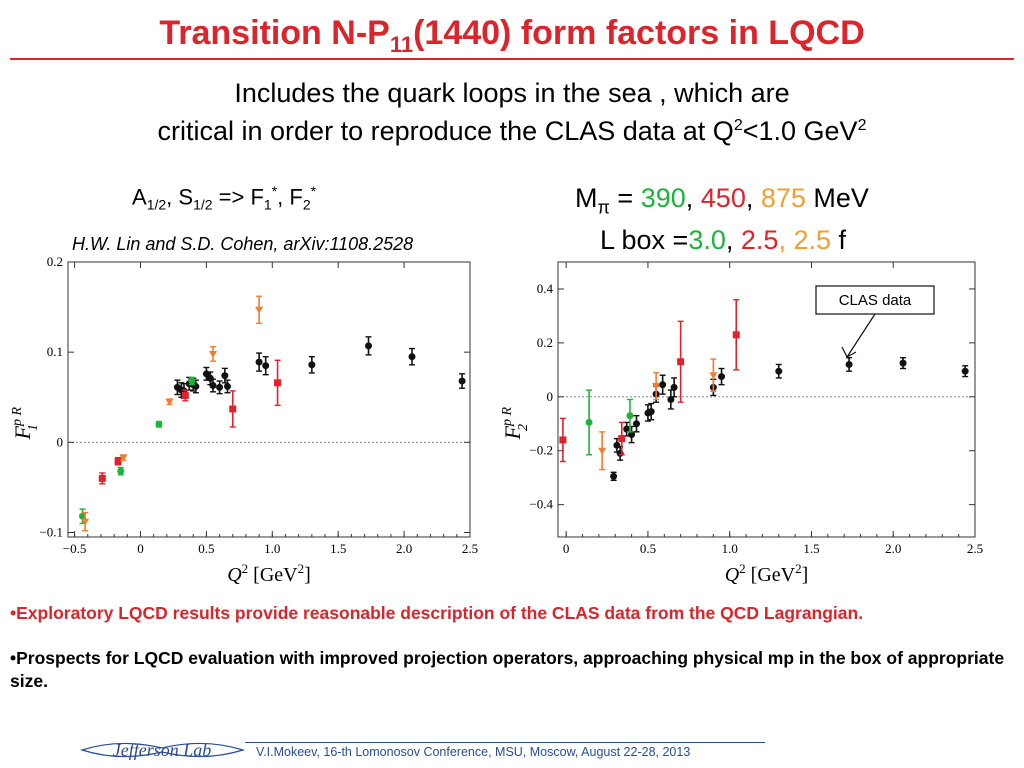 This screenshot has height=768, width=1024. What do you see at coordinates (75, 548) in the screenshot?
I see `x-tick-label: −0.5` at bounding box center [75, 548].